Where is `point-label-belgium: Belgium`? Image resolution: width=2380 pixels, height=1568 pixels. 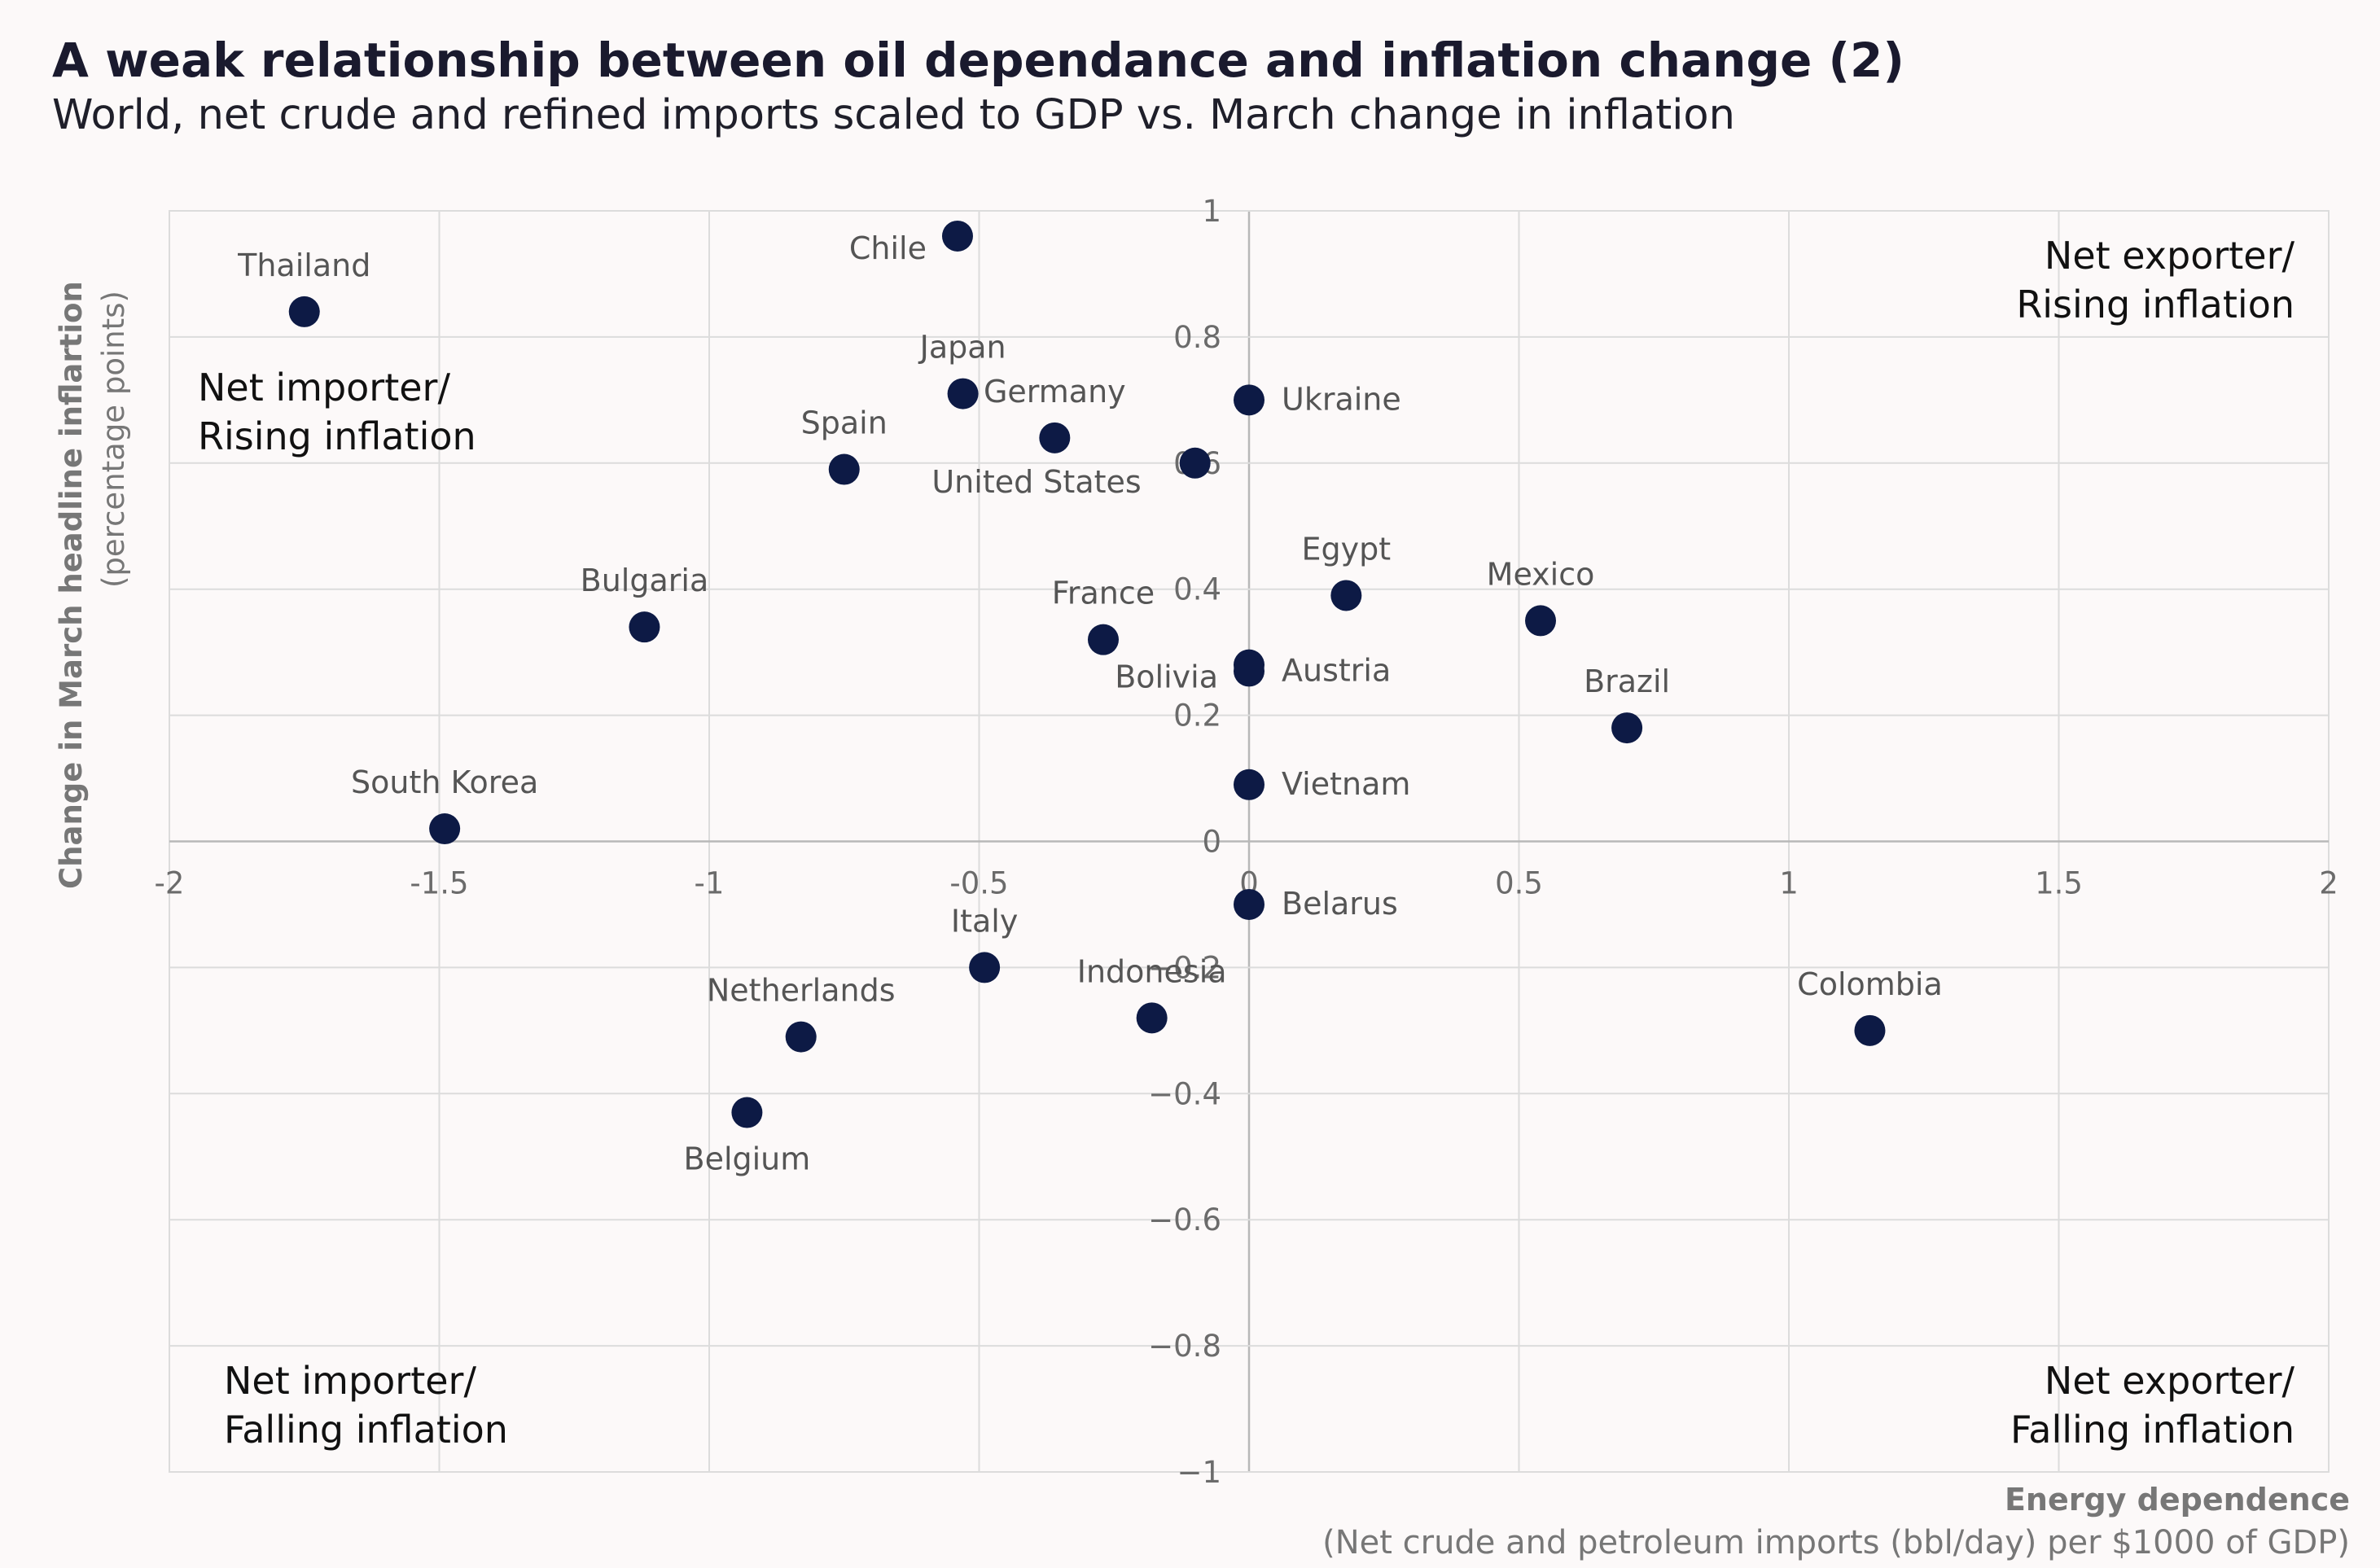
point-label-belgium: Belgium is located at coordinates (747, 1159).